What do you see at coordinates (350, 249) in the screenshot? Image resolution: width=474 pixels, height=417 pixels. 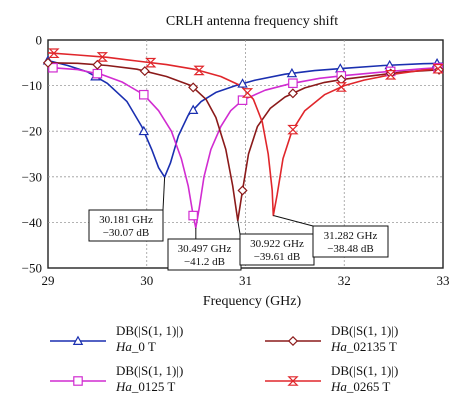 I see `annotation-magnitude: −38.48 dB` at bounding box center [350, 249].